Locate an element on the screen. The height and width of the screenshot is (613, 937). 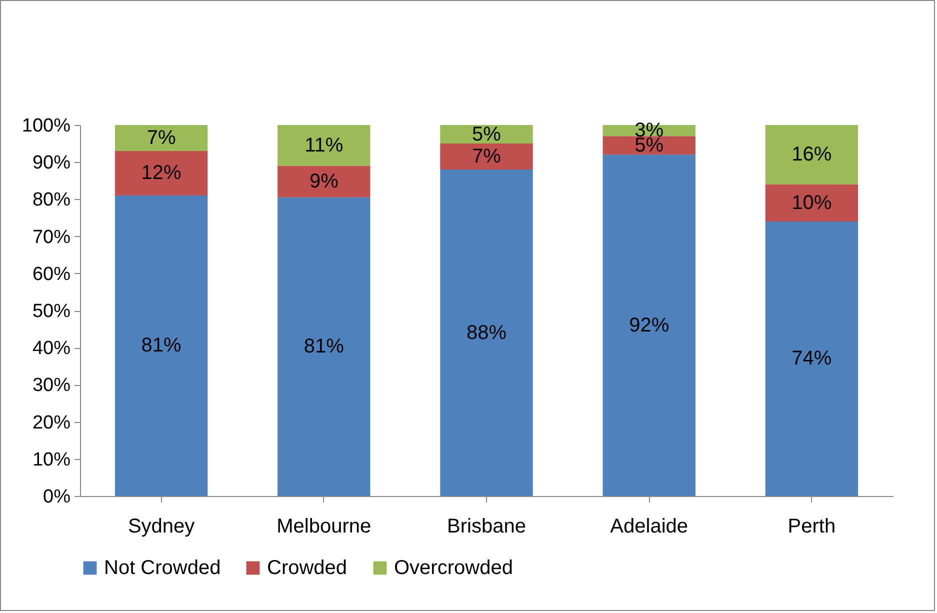
data-label: 5% is located at coordinates (487, 134).